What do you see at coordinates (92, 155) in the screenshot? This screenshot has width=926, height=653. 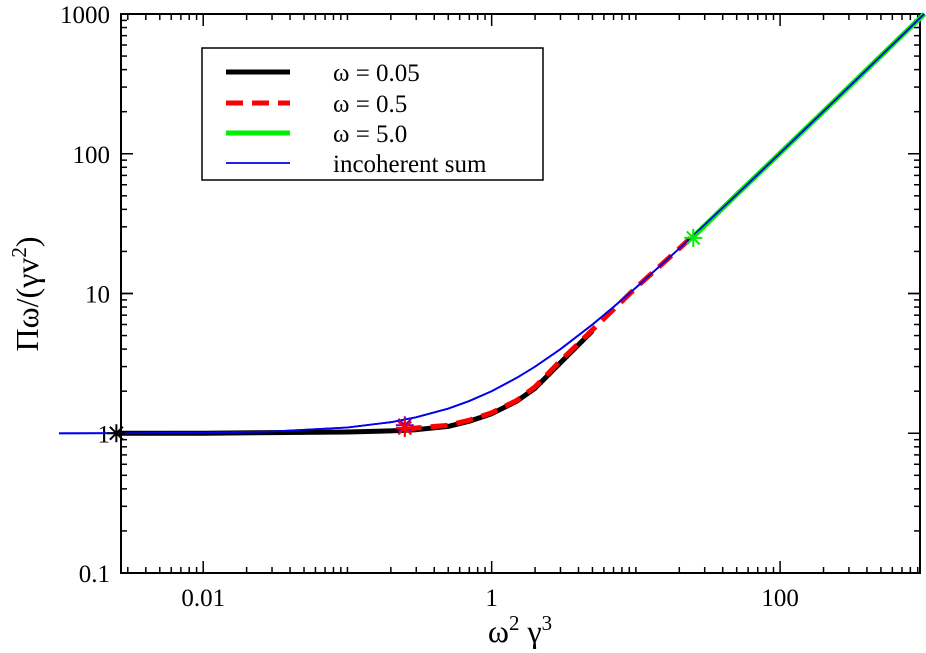 I see `y-tick-label: 100` at bounding box center [92, 155].